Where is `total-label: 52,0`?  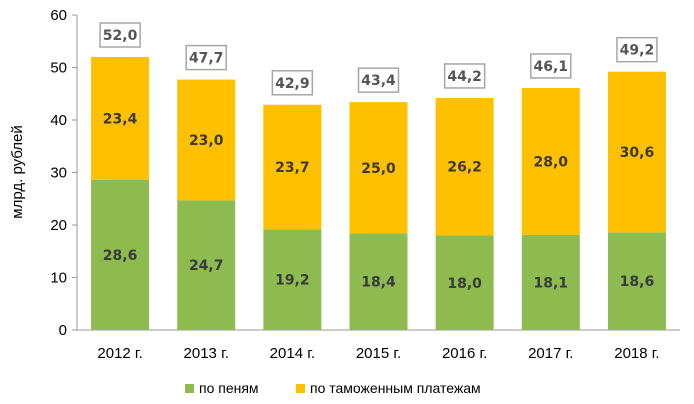
total-label: 52,0 is located at coordinates (120, 36).